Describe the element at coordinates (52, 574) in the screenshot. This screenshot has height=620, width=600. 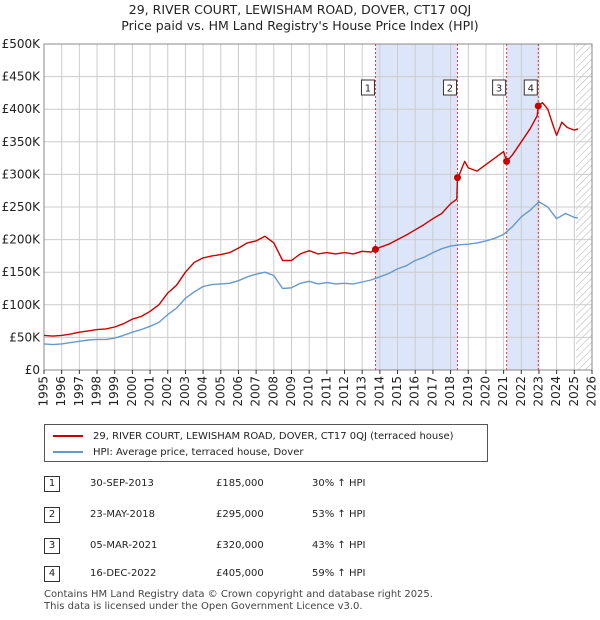
I see `transaction-marker: 4` at that location.